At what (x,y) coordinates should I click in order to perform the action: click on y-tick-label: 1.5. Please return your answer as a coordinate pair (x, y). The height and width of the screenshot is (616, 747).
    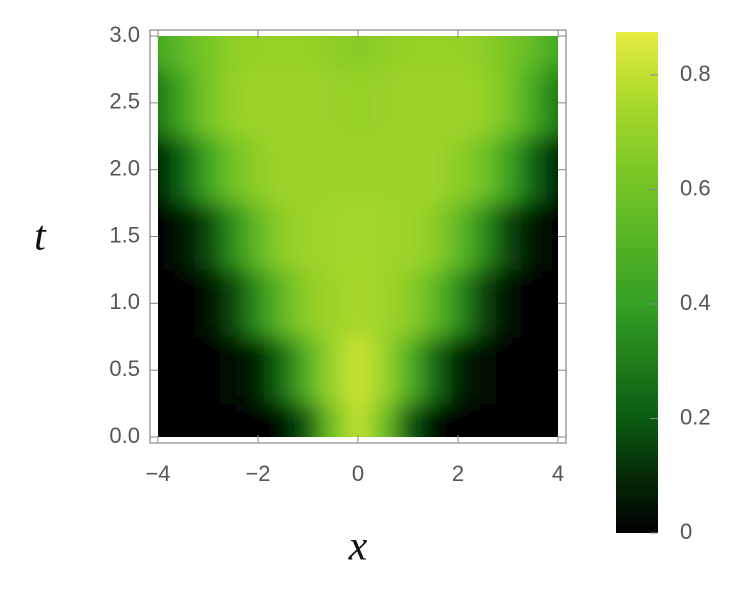
    Looking at the image, I should click on (124, 234).